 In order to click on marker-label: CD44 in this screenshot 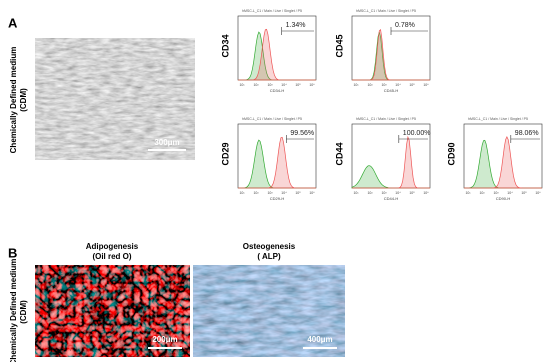, I will do `click(339, 153)`.